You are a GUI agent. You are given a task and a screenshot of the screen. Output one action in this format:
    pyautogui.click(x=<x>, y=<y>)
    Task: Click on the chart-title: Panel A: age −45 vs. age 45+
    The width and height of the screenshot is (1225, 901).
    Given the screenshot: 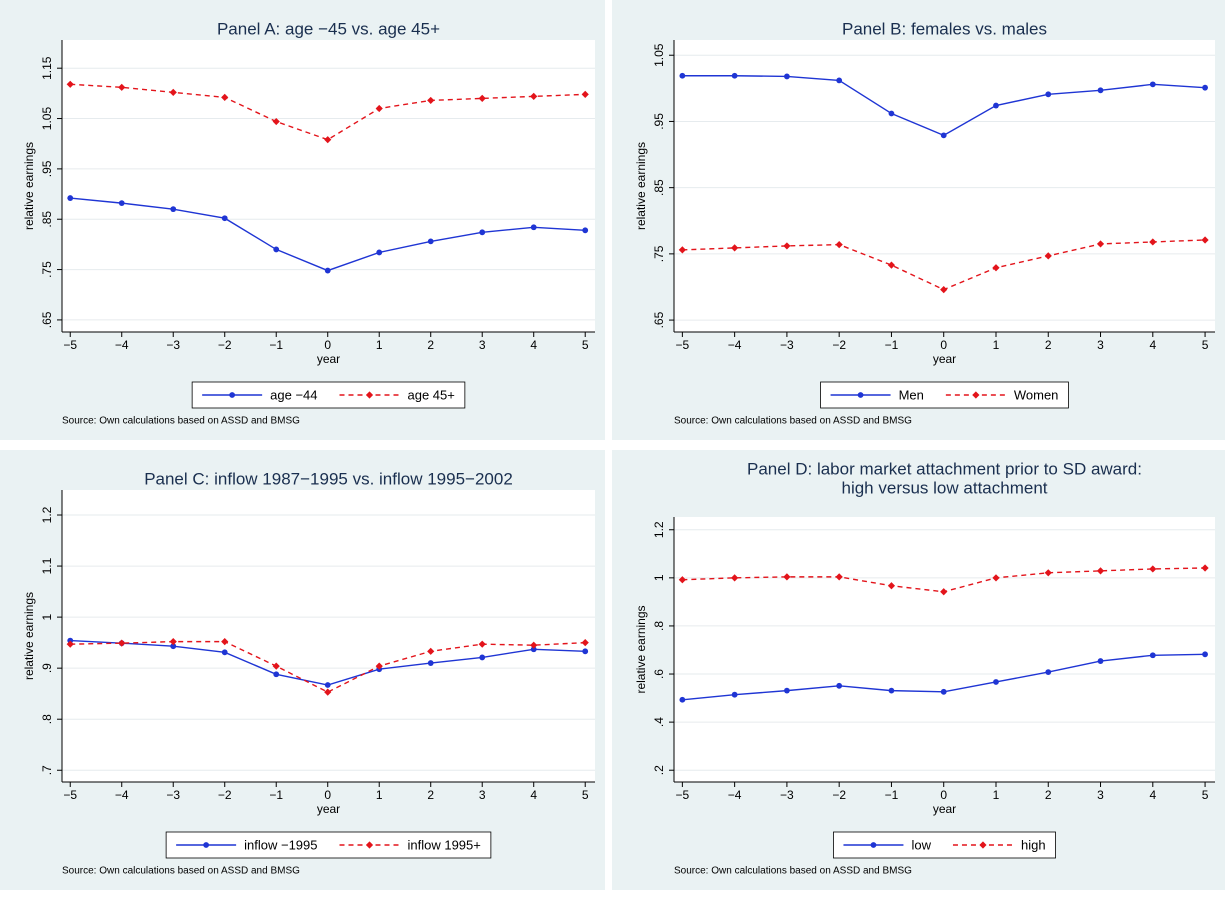 What is the action you would take?
    pyautogui.click(x=328, y=28)
    